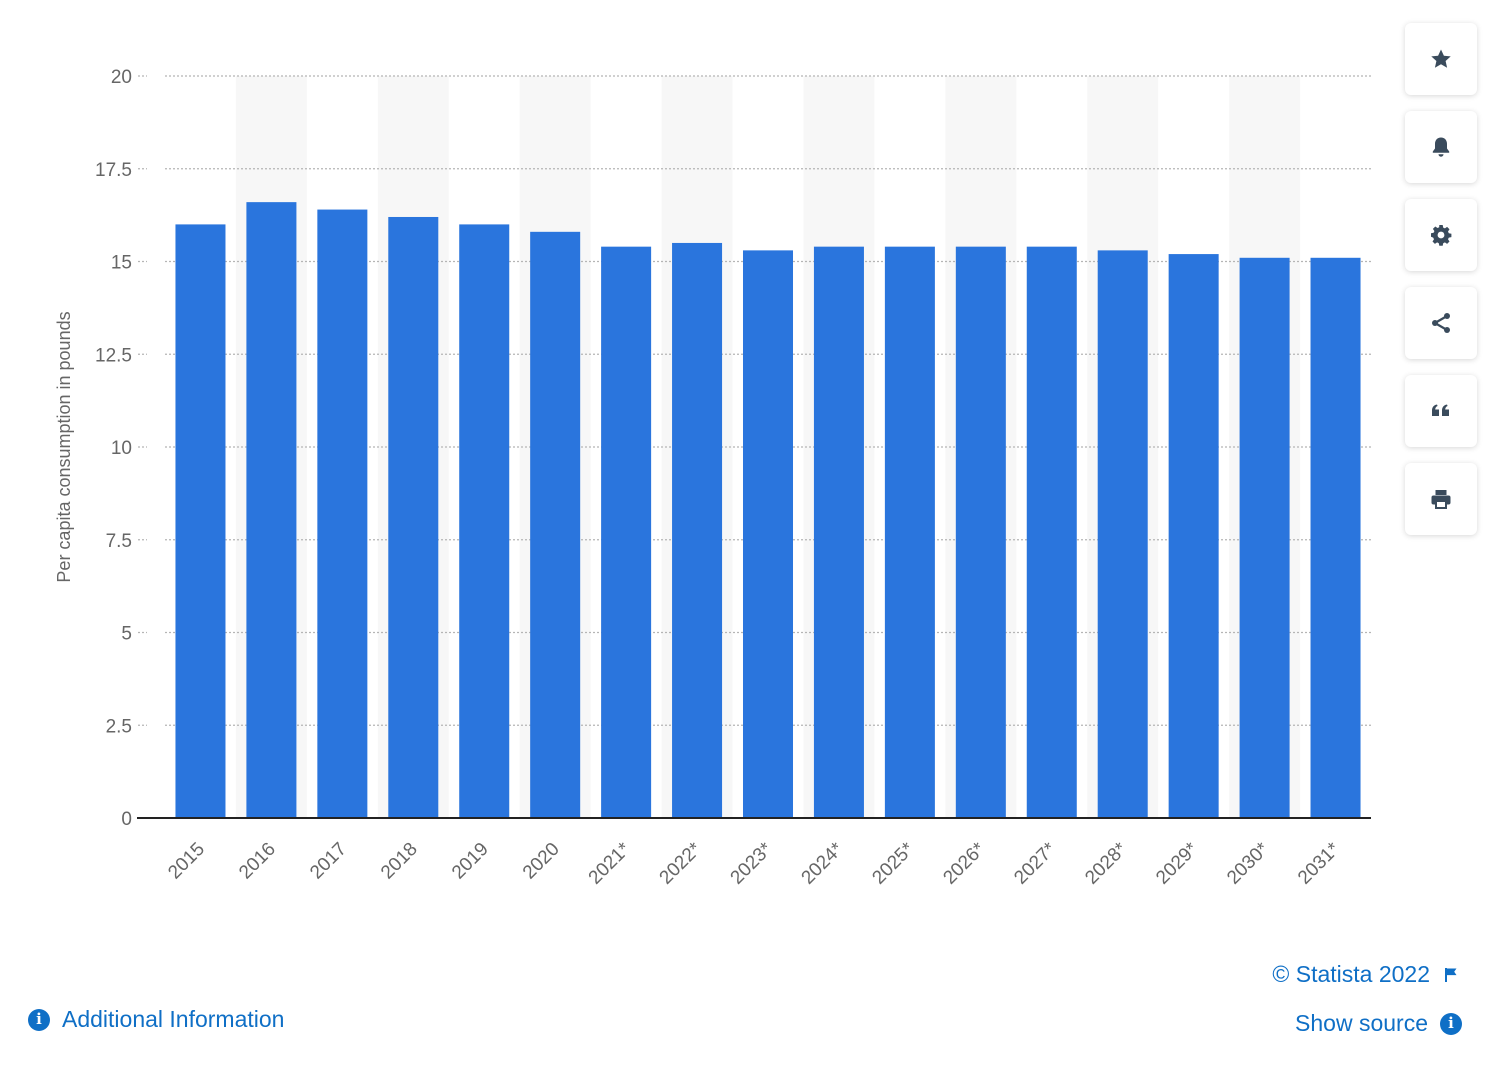  Describe the element at coordinates (119, 541) in the screenshot. I see `y-tick-label: 7.5` at that location.